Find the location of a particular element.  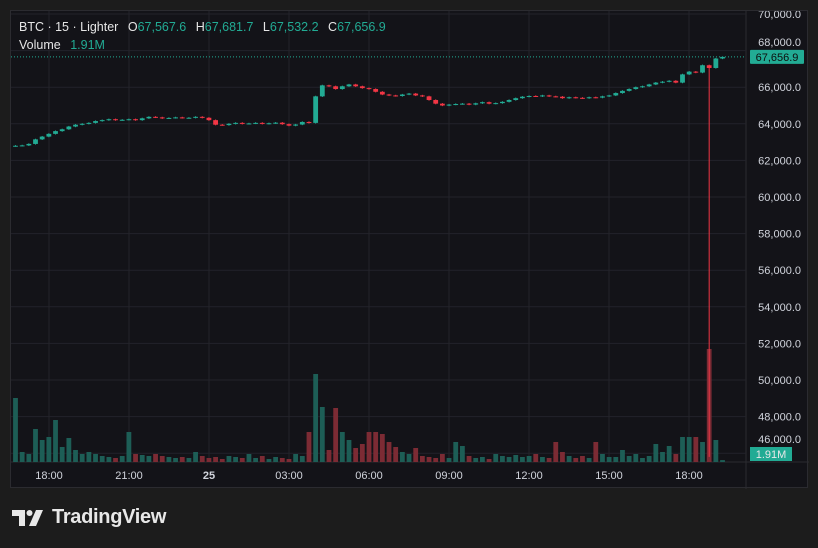

price-tick-label: 70,000.0 is located at coordinates (779, 16).